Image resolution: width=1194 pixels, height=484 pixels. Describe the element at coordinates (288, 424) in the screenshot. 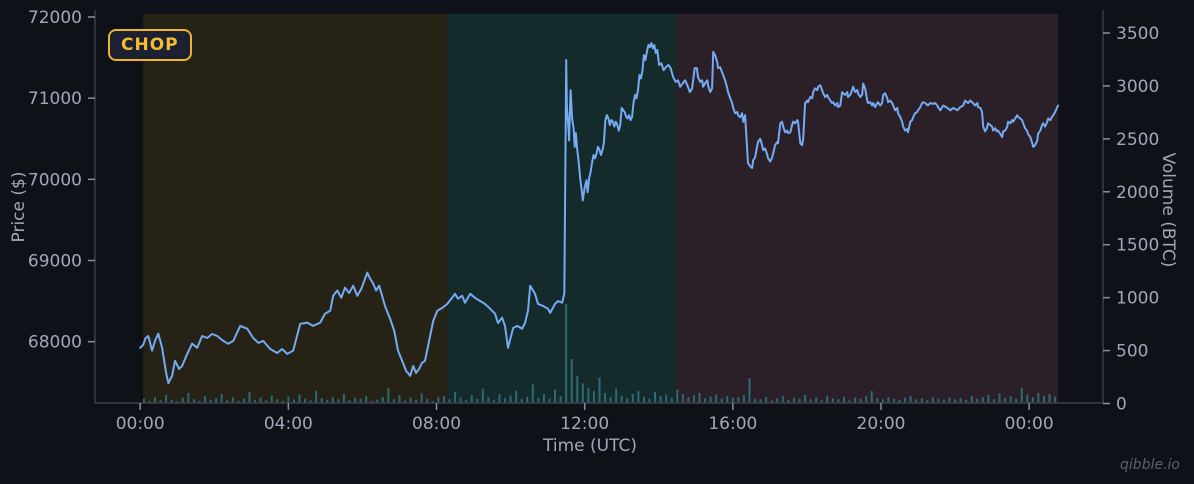

I see `time-tick-label: 04:00` at that location.